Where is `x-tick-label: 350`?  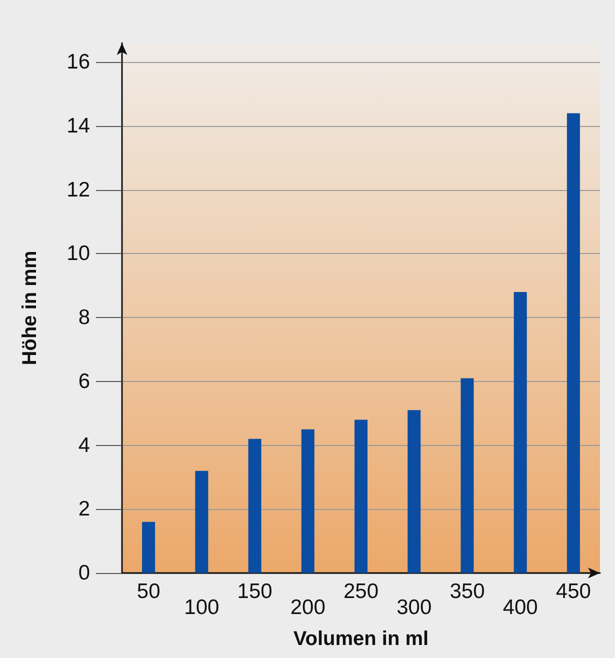
x-tick-label: 350 is located at coordinates (467, 591).